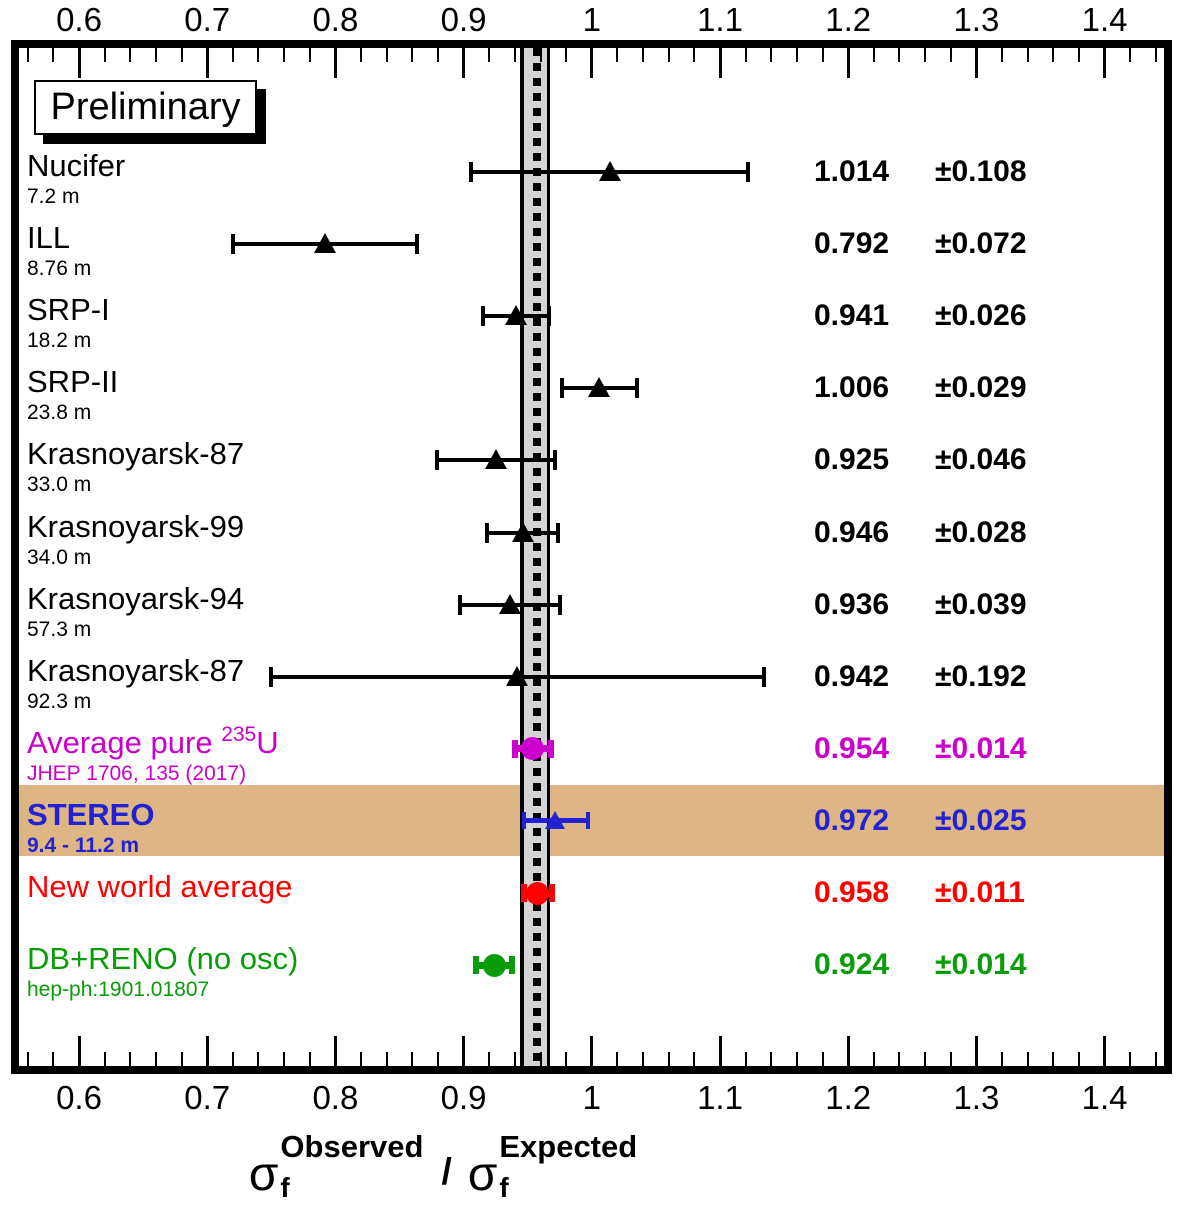 The image size is (1182, 1215). Describe the element at coordinates (537, 557) in the screenshot. I see `world-average-dotted-line` at that location.